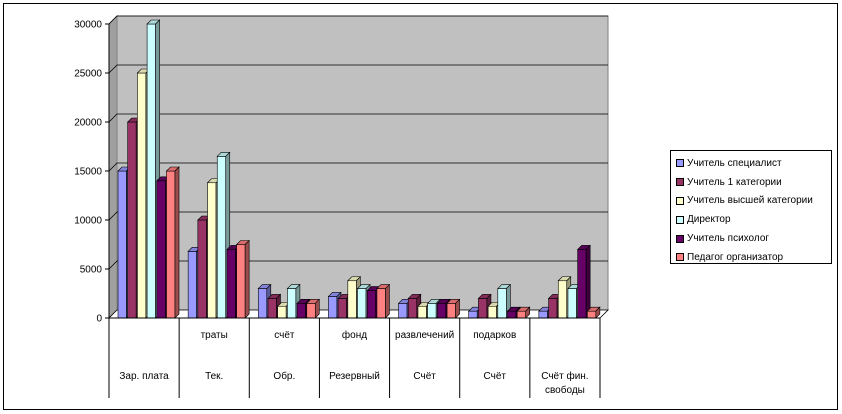 The height and width of the screenshot is (414, 842). What do you see at coordinates (753, 219) in the screenshot?
I see `legend-item: Директор` at bounding box center [753, 219].